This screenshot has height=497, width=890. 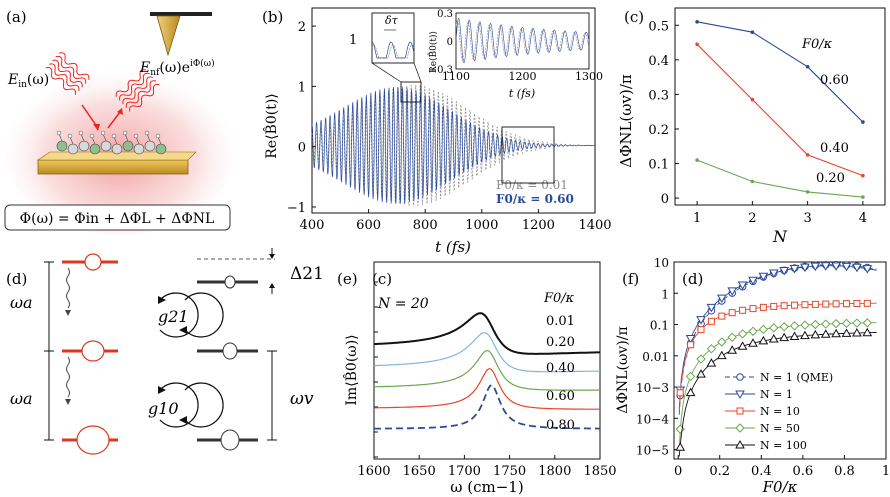 I want to click on c-series-0.20, so click(x=779, y=178).